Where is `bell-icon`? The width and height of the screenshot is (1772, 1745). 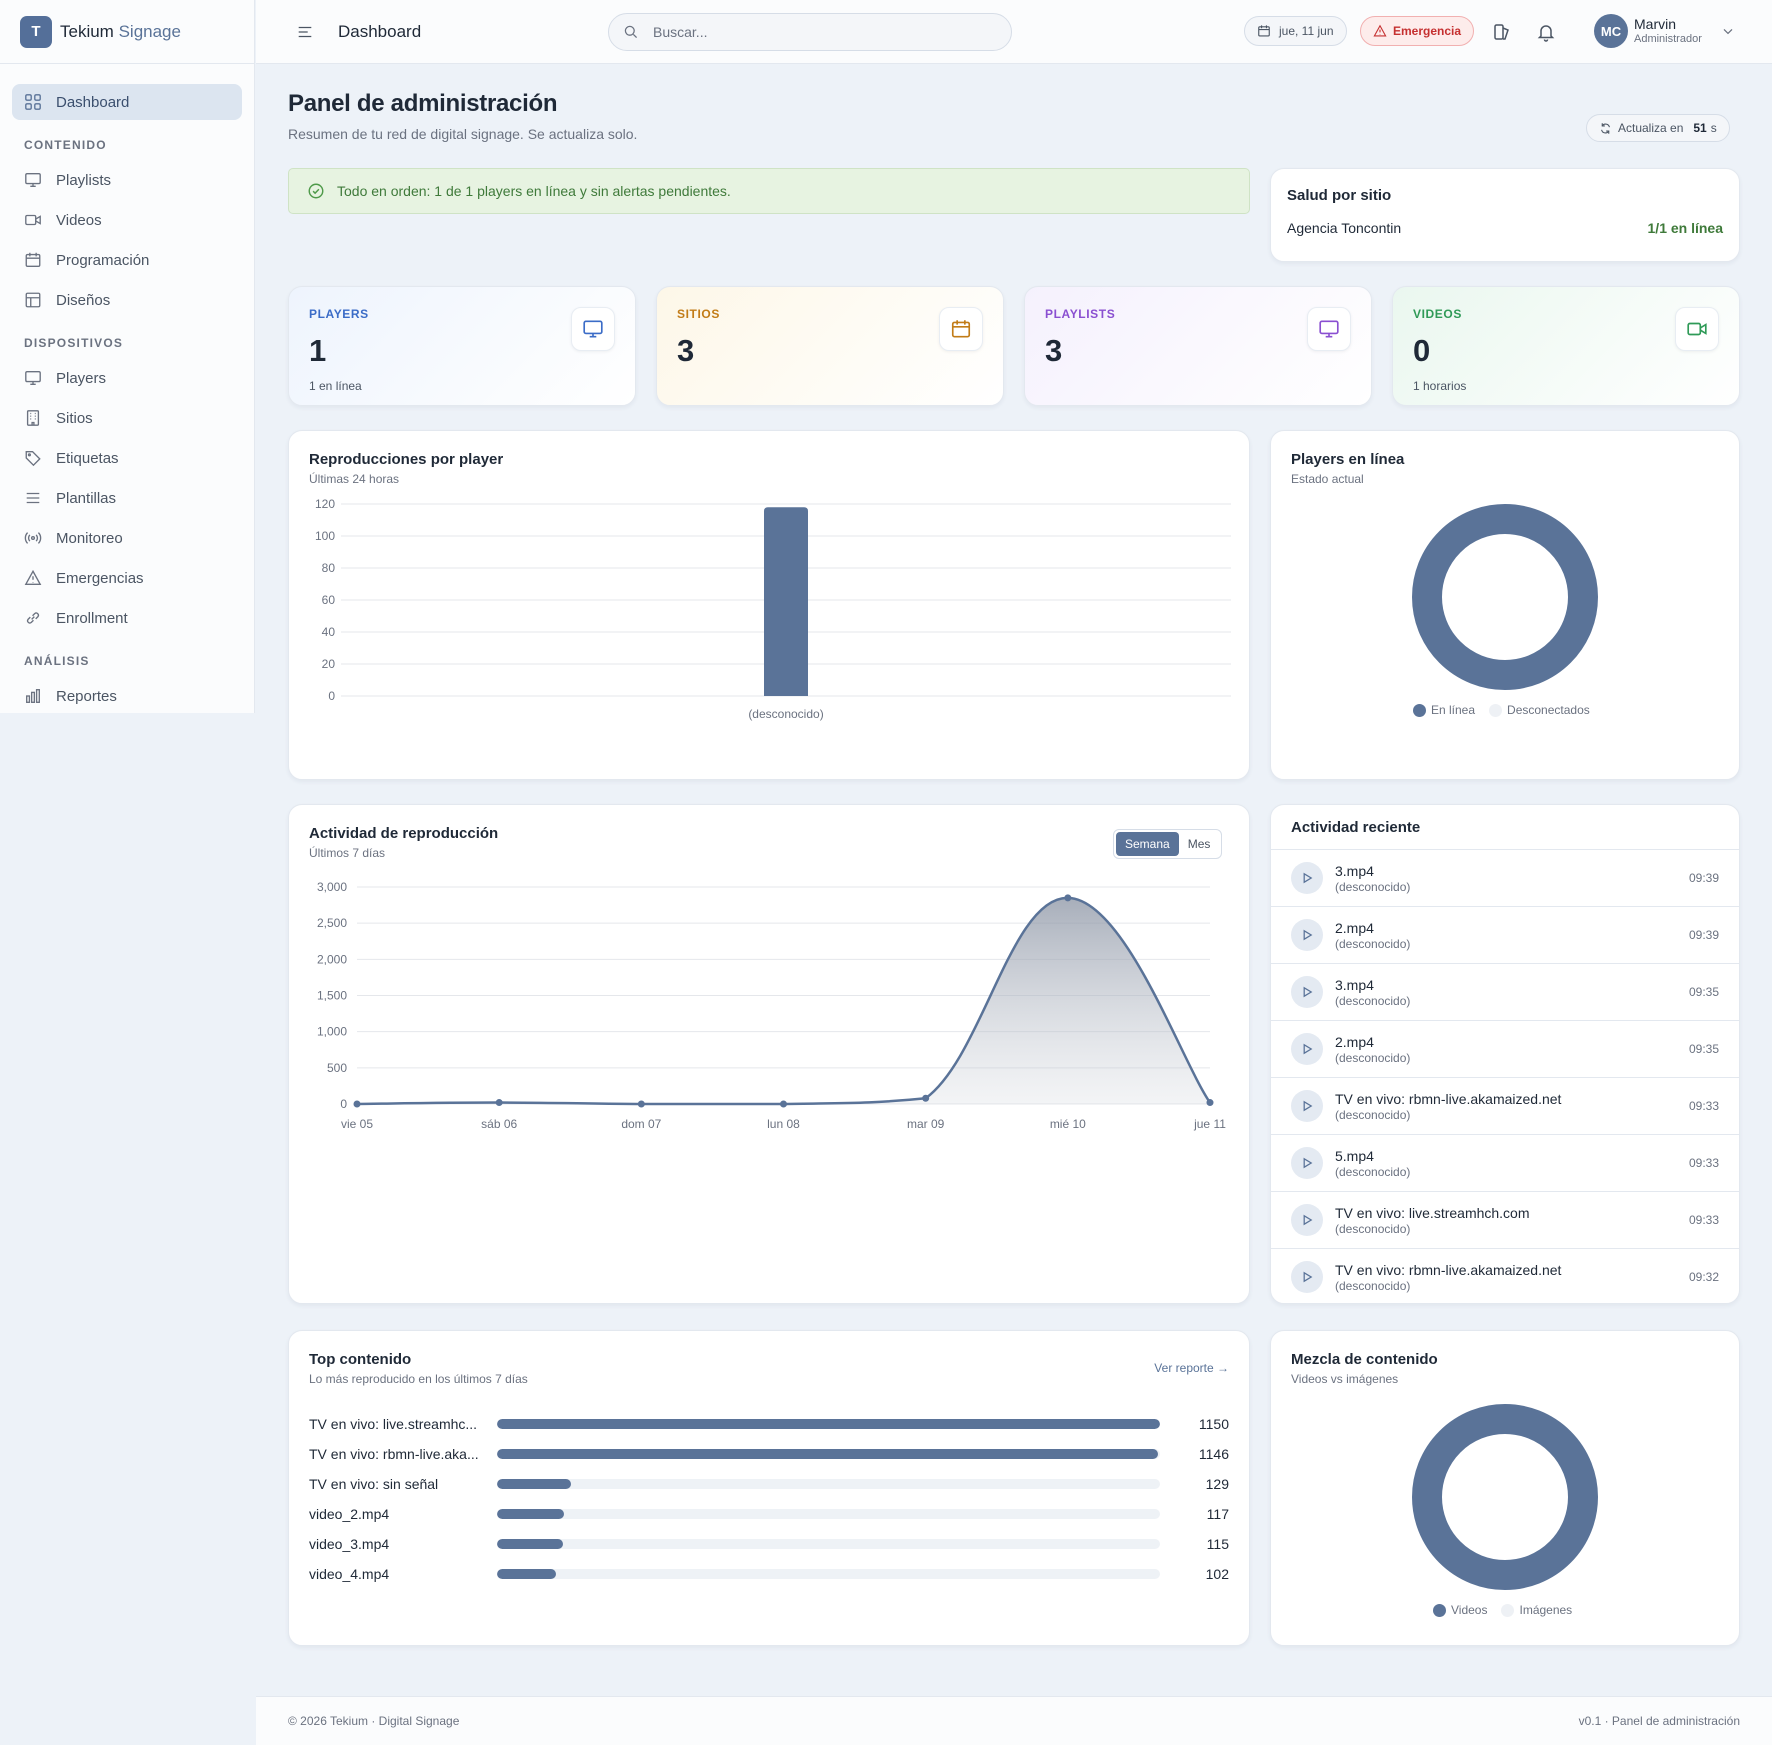
bell-icon is located at coordinates (1546, 32).